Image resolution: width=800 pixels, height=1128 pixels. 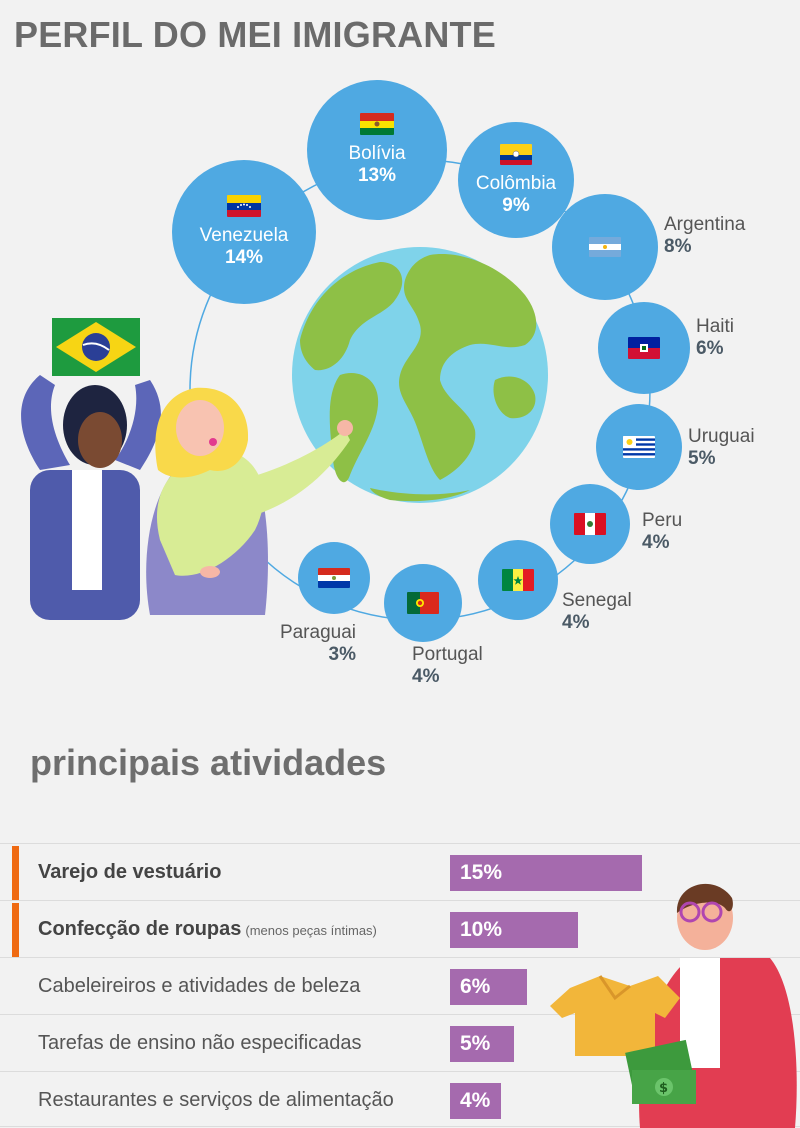 I want to click on country-bubble-haiti, so click(x=644, y=348).